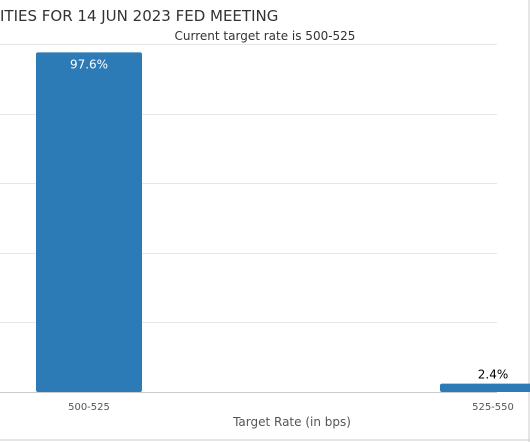 The image size is (530, 442). Describe the element at coordinates (291, 422) in the screenshot. I see `x-axis-label: Target Rate (in bps)` at that location.